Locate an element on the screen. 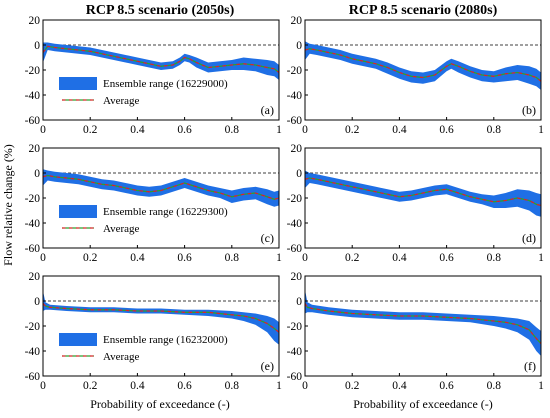 This screenshot has height=418, width=550. legend-label-ensemble: Ensemble range (16229300) is located at coordinates (165, 212).